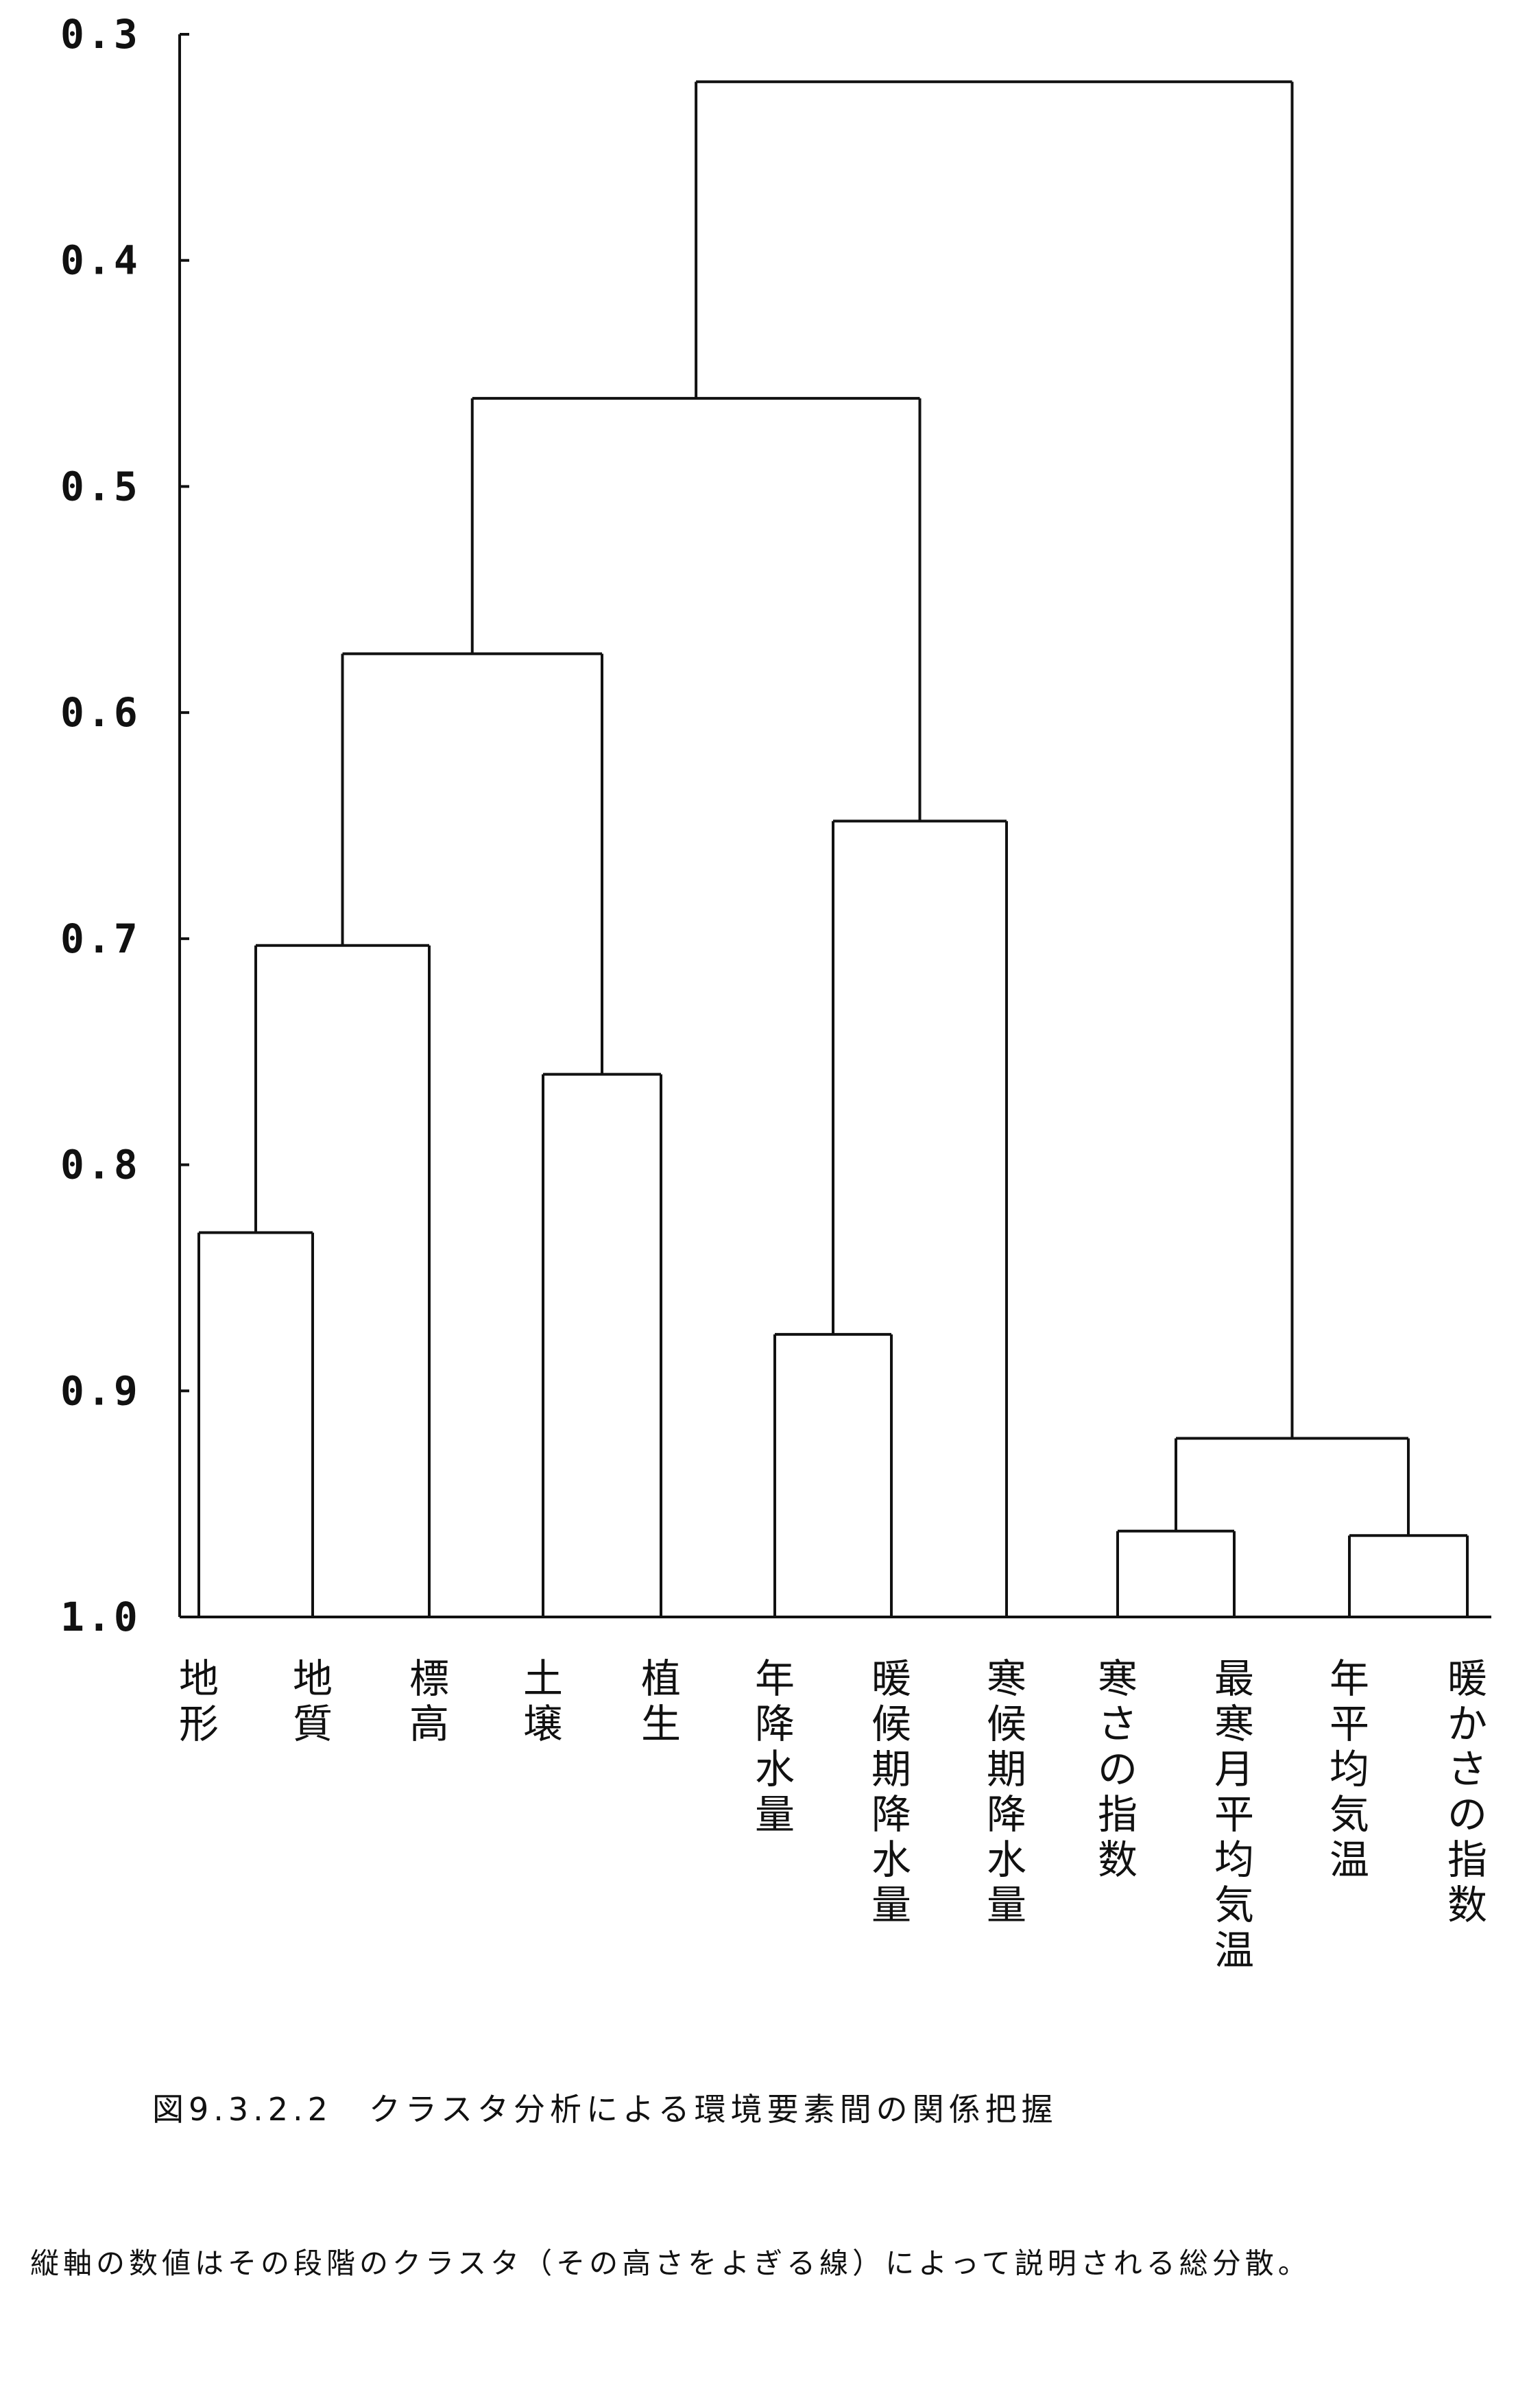  Describe the element at coordinates (313, 1701) in the screenshot. I see `leaf-label: 地質` at that location.